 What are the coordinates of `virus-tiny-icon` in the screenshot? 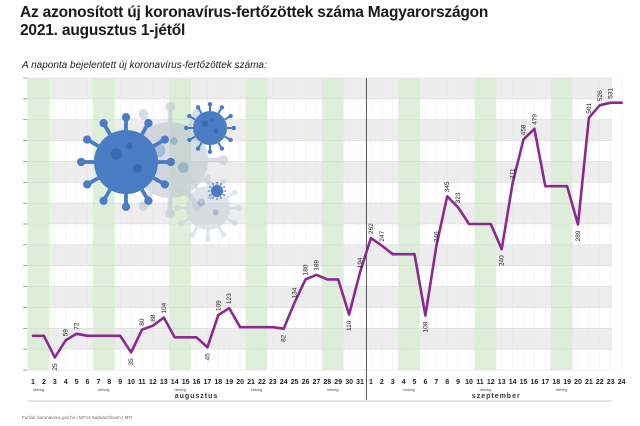 It's located at (217, 191).